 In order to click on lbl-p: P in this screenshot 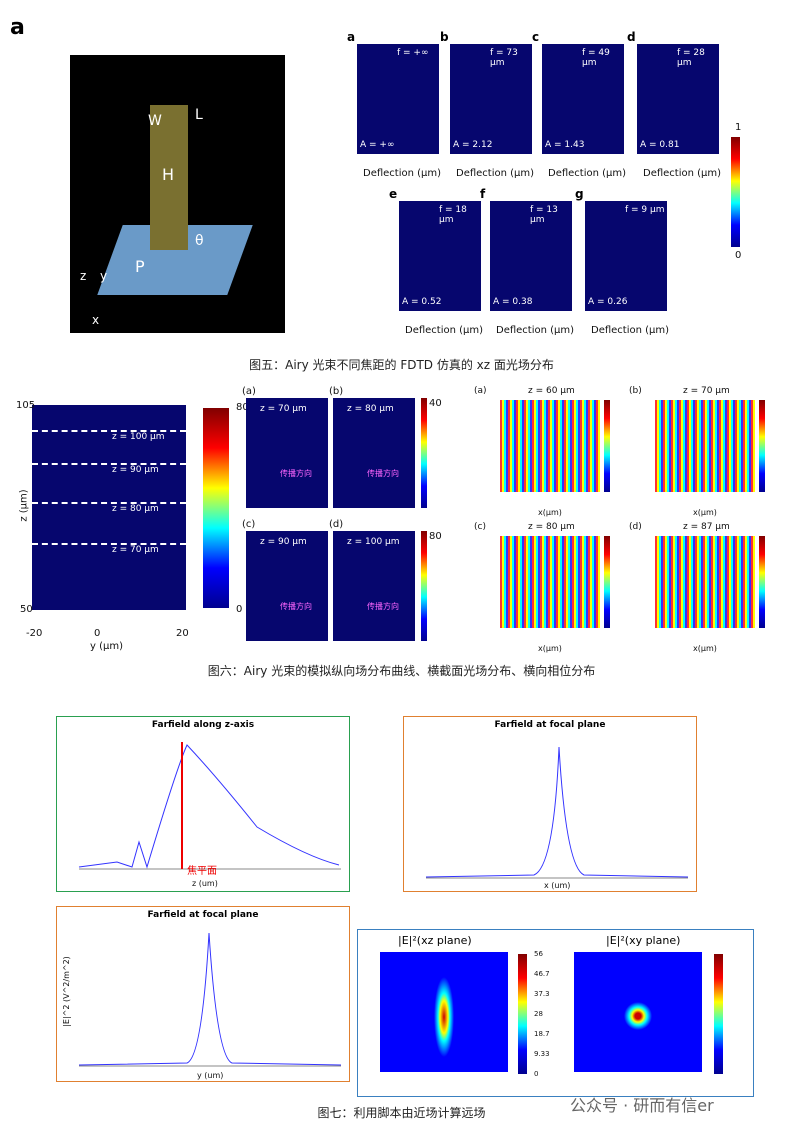, I will do `click(140, 266)`.